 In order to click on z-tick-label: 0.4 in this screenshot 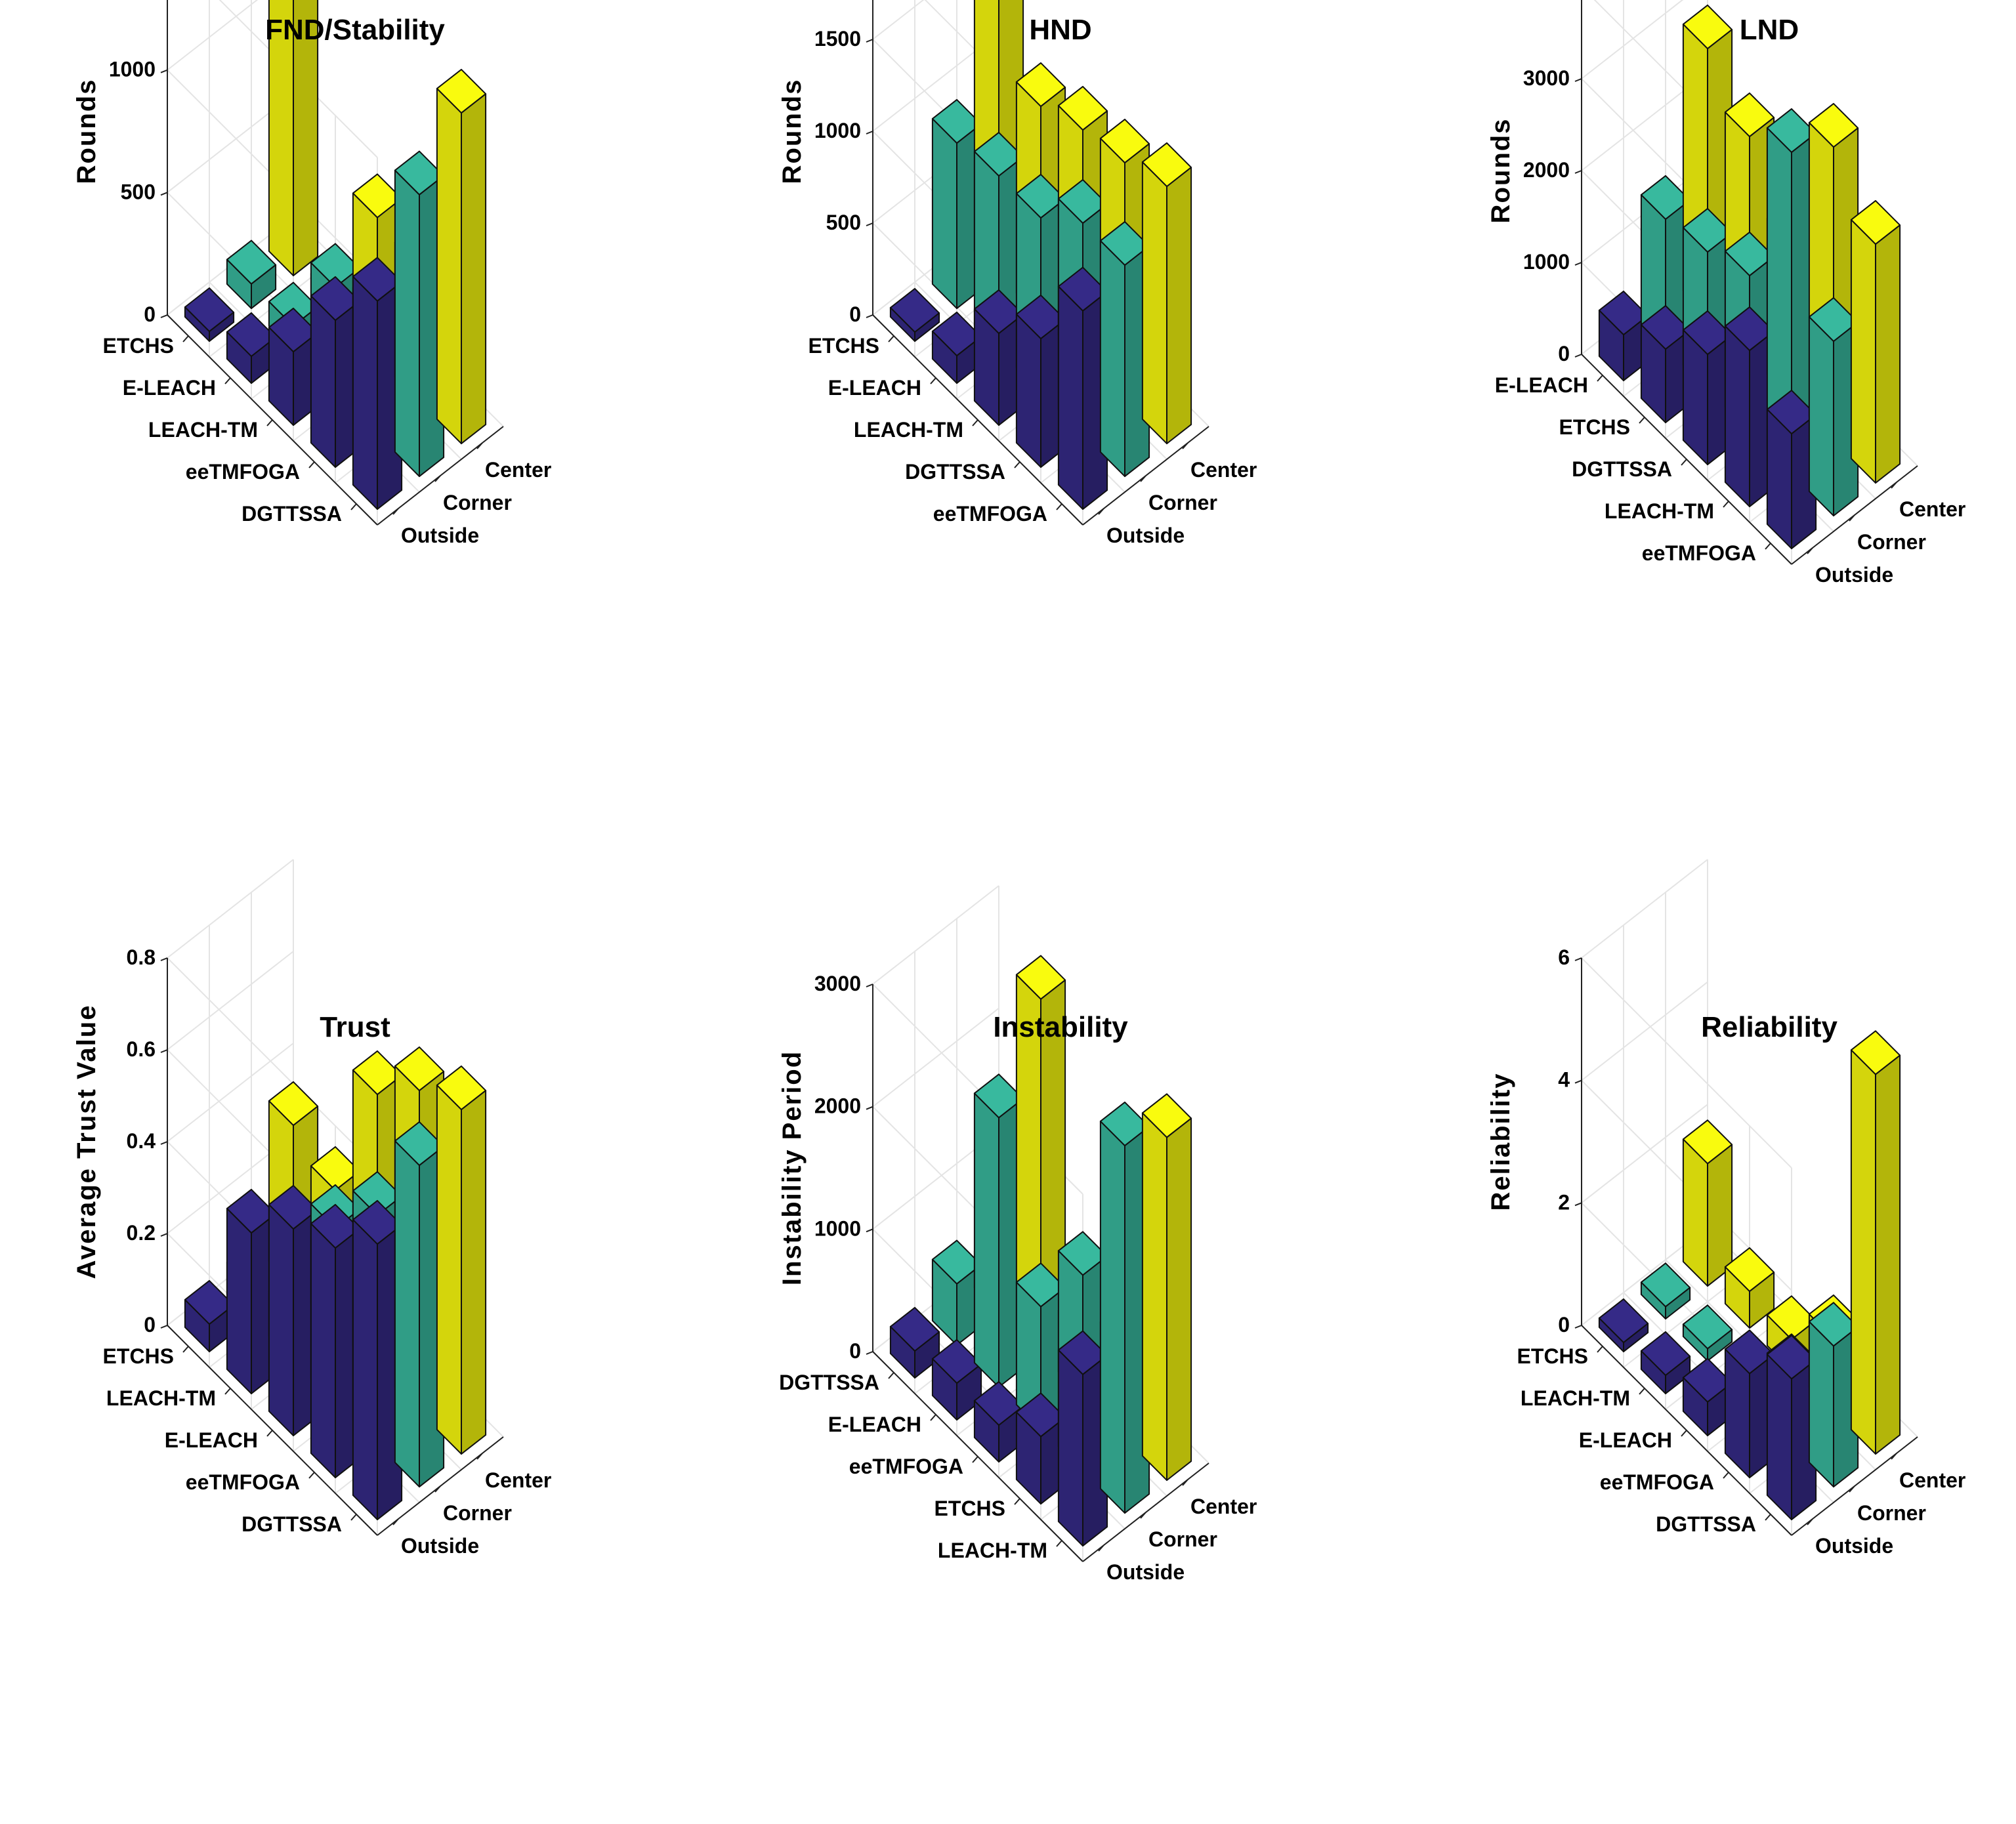, I will do `click(141, 1141)`.